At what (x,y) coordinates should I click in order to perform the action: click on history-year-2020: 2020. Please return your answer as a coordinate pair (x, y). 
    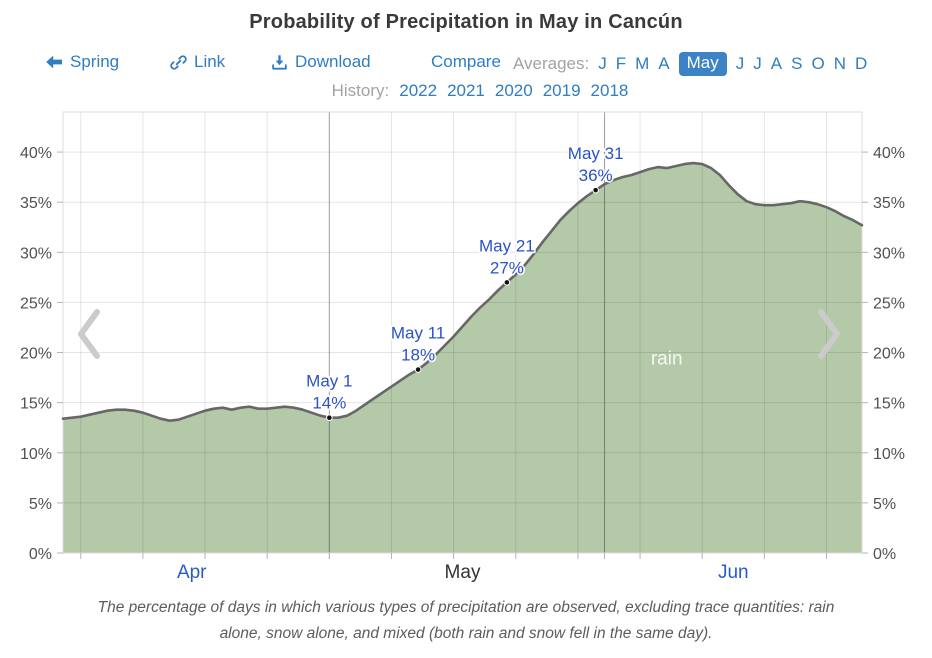
    Looking at the image, I should click on (513, 90).